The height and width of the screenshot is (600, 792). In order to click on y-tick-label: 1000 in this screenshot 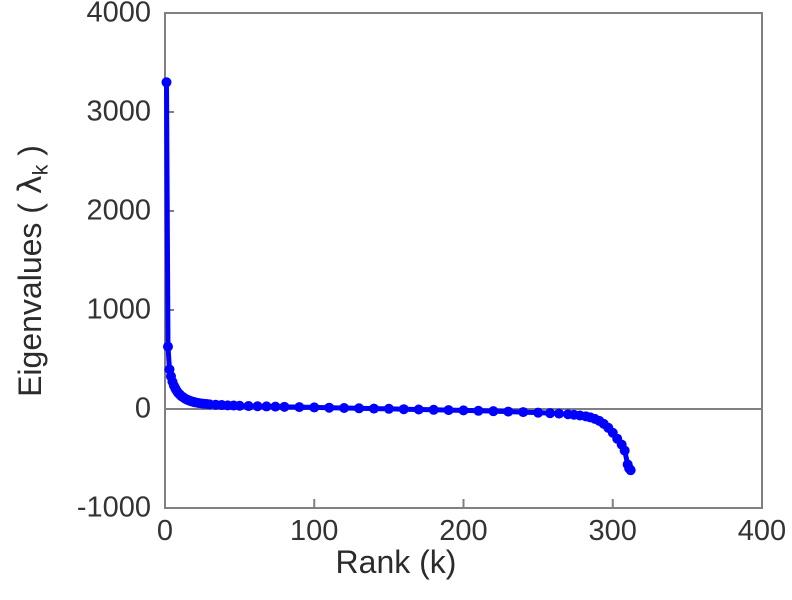, I will do `click(118, 309)`.